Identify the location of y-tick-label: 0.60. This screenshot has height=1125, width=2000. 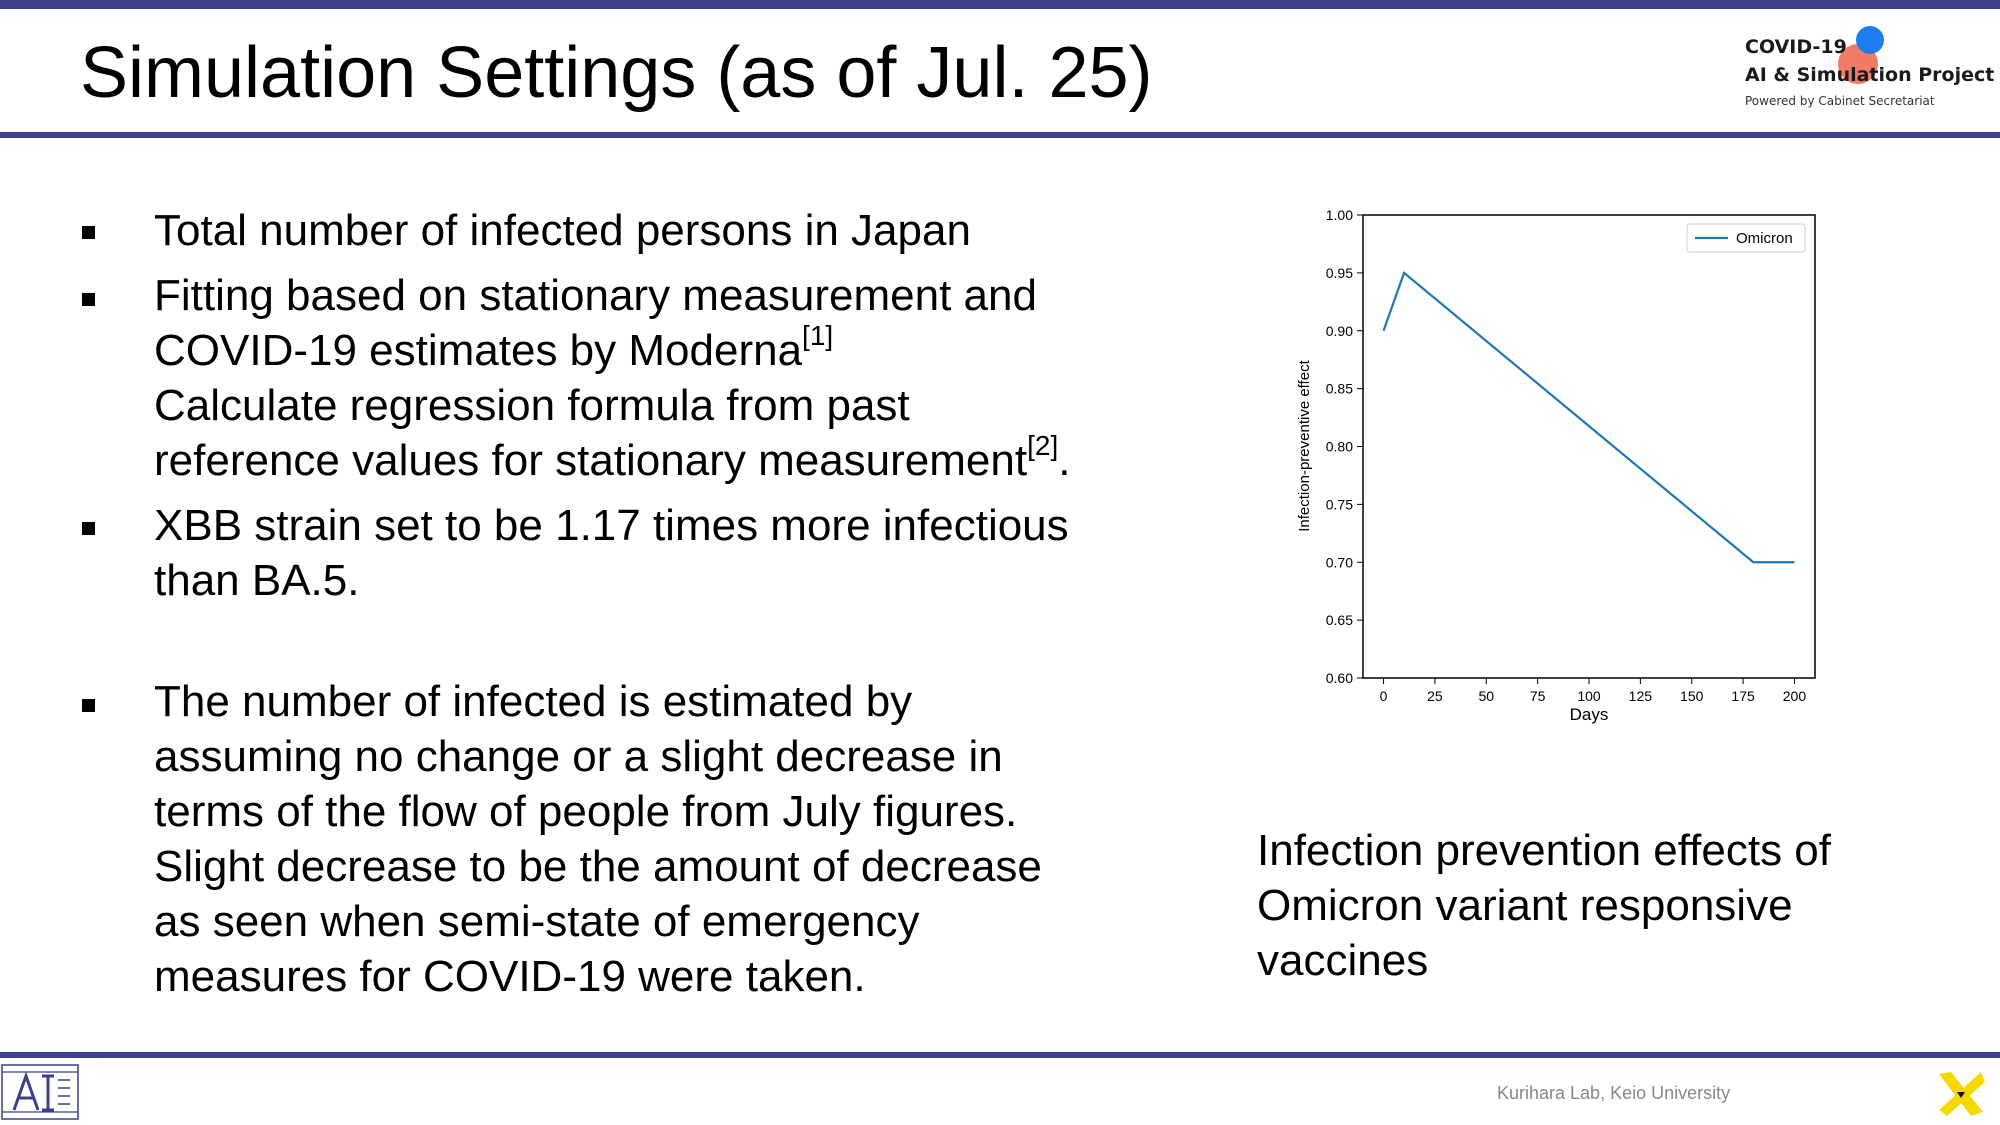
(1339, 678).